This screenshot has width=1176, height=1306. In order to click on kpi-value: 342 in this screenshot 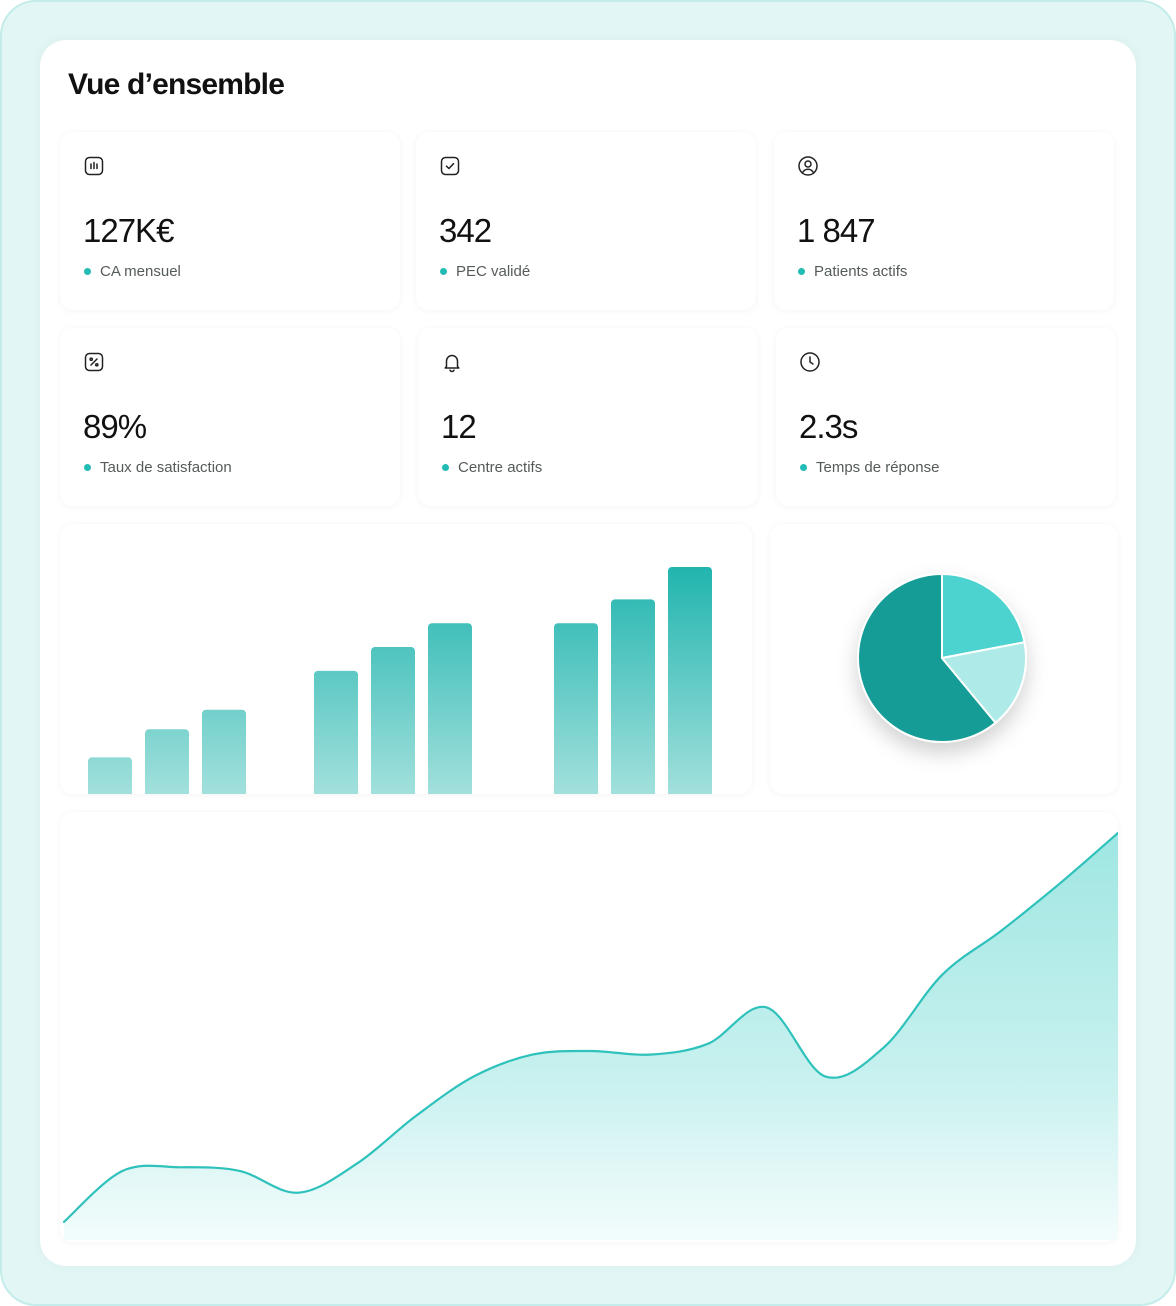, I will do `click(465, 230)`.